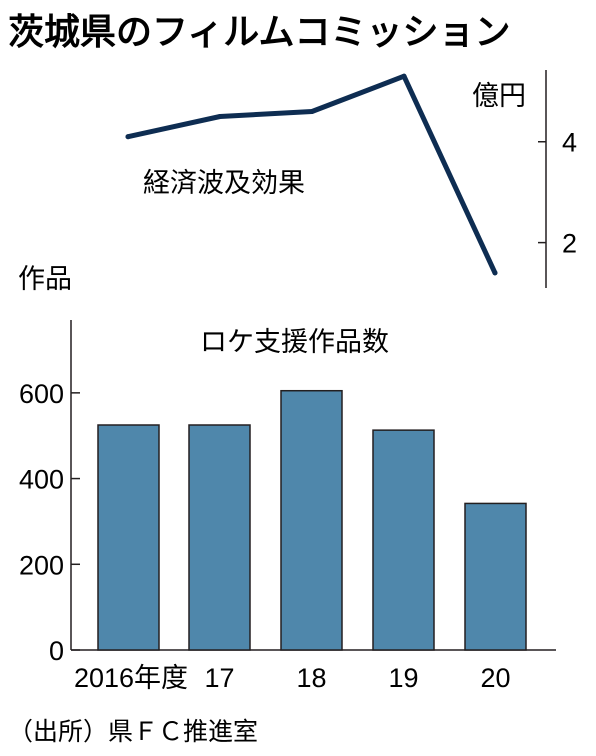 The image size is (596, 756). I want to click on bar-y-tick-label: 600, so click(41, 394).